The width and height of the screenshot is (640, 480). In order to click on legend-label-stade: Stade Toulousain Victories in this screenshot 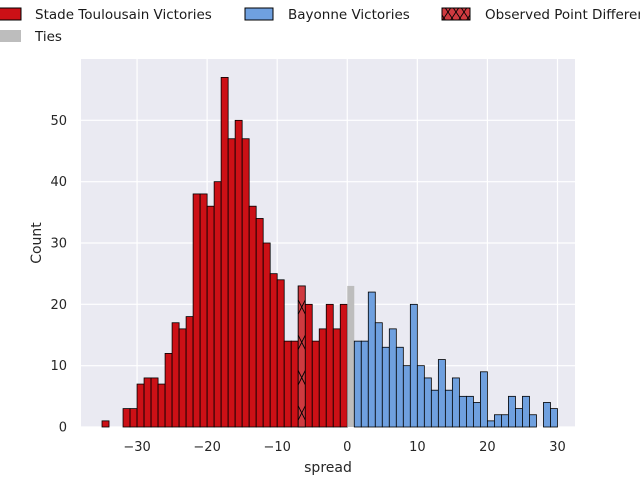, I will do `click(123, 15)`.